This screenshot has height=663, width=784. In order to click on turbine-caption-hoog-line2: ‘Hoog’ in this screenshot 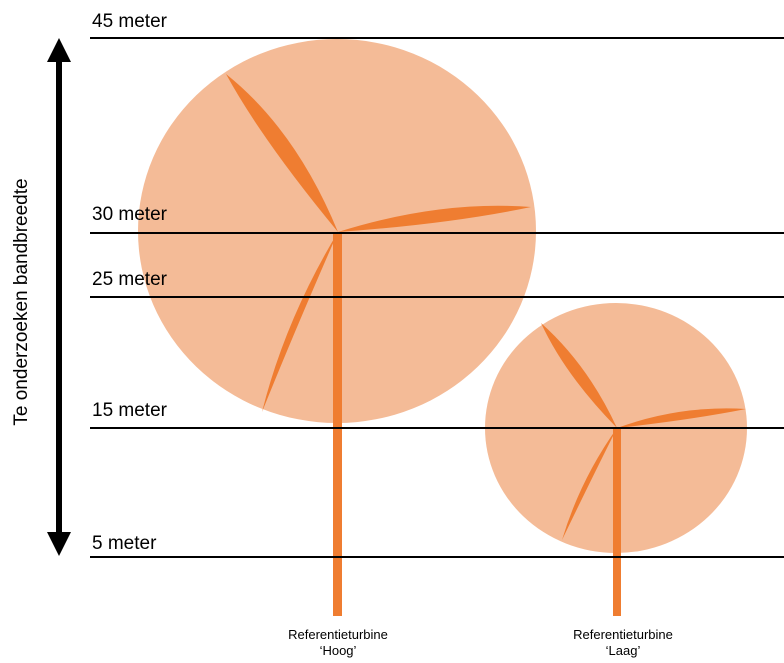, I will do `click(338, 650)`.